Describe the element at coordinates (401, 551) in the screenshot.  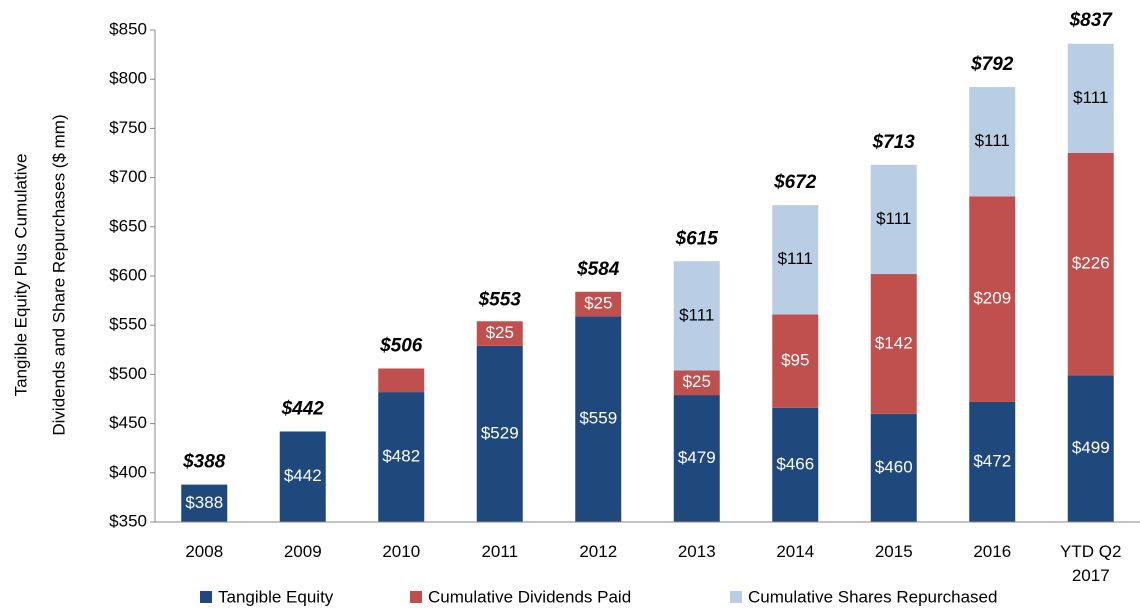
I see `x-tick-label: 2010` at that location.